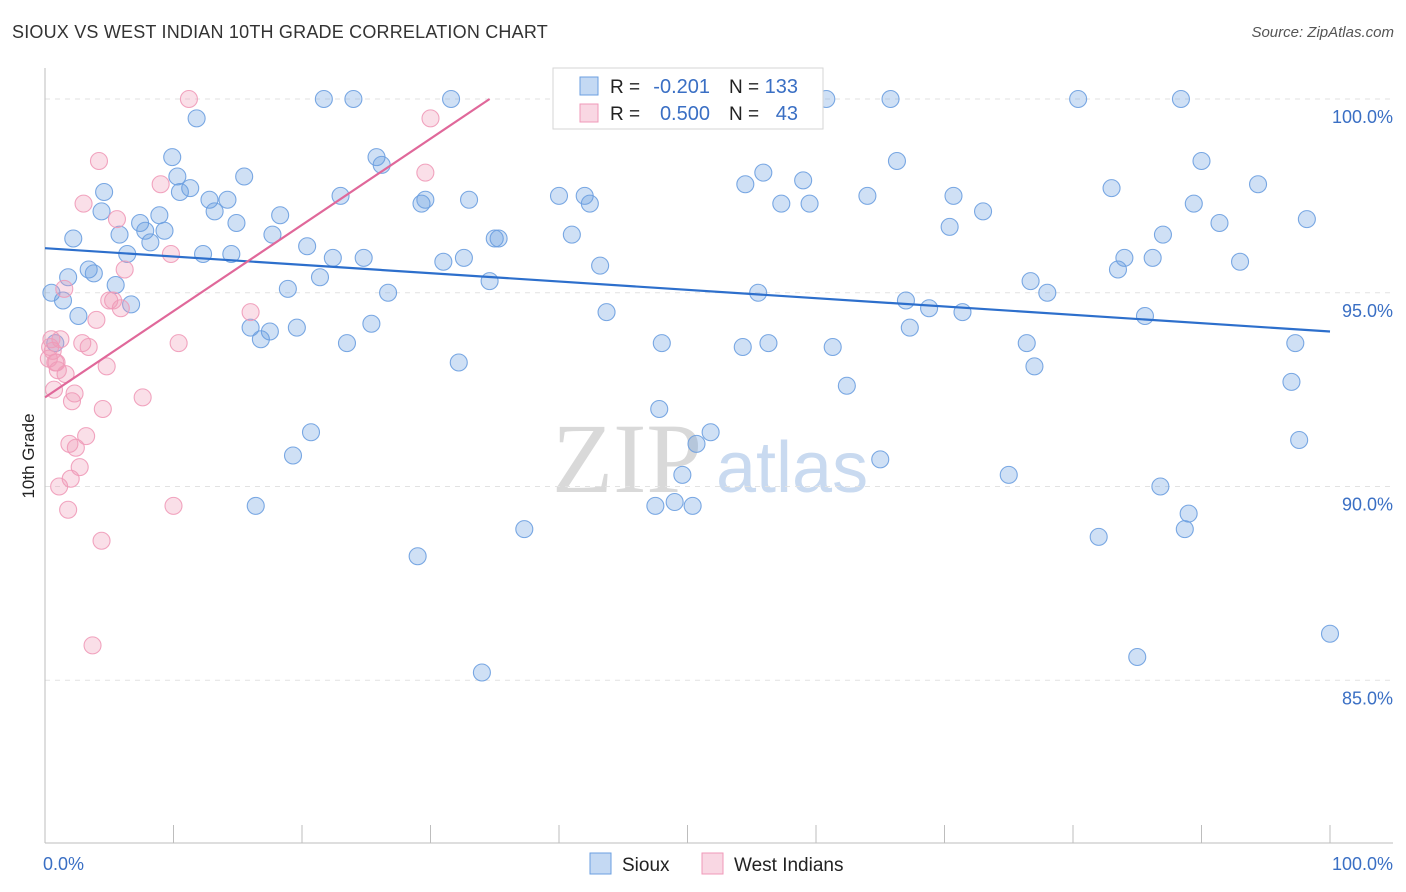 The height and width of the screenshot is (892, 1406). Describe the element at coordinates (718, 864) in the screenshot. I see `x-tick-labels: 0.0% 100.0%` at that location.